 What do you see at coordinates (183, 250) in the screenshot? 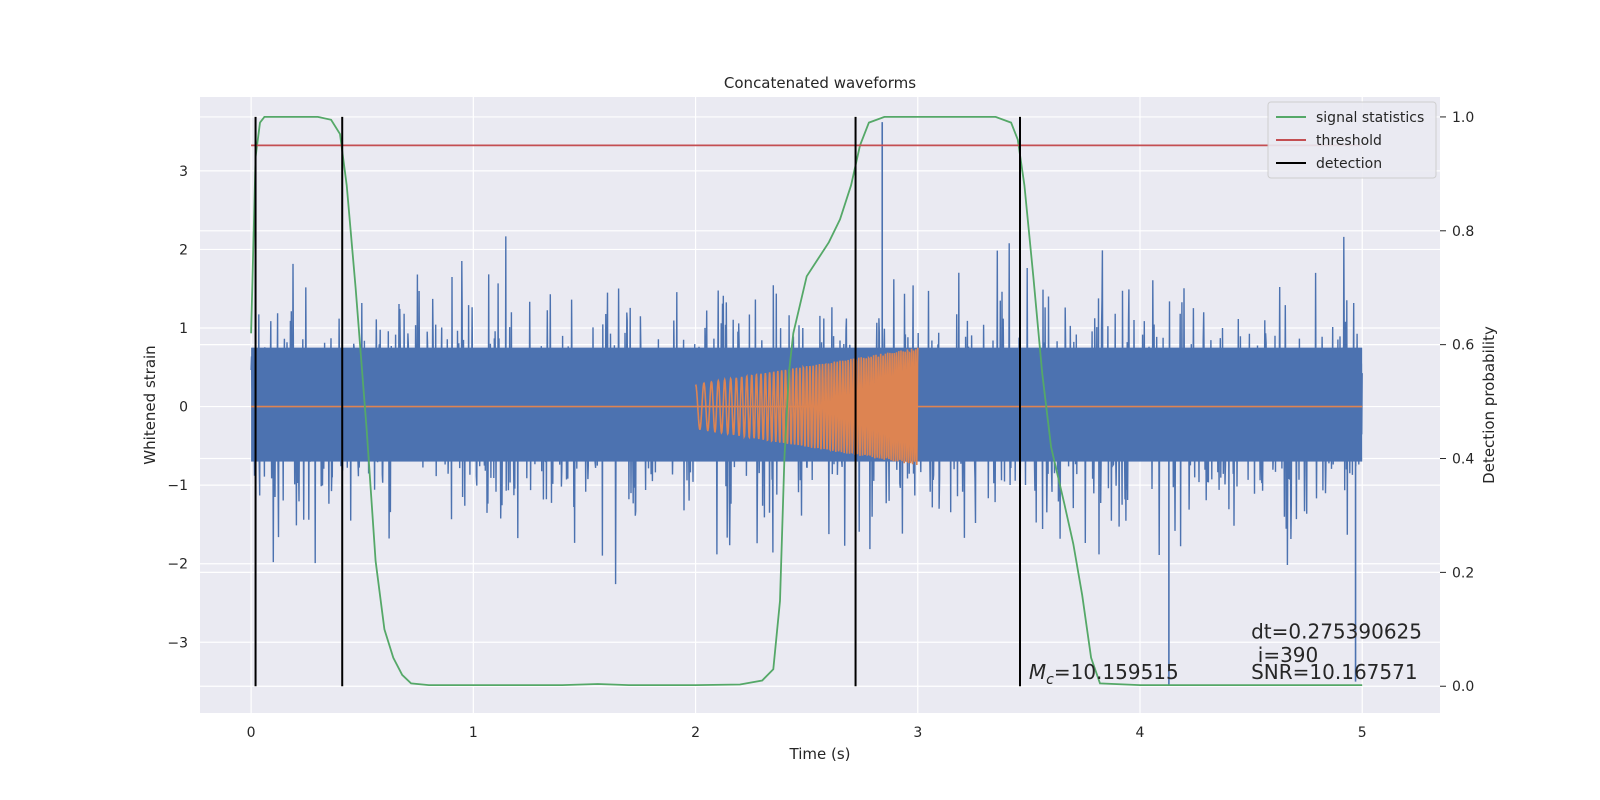
I see `y-tick-label: 2` at bounding box center [183, 250].